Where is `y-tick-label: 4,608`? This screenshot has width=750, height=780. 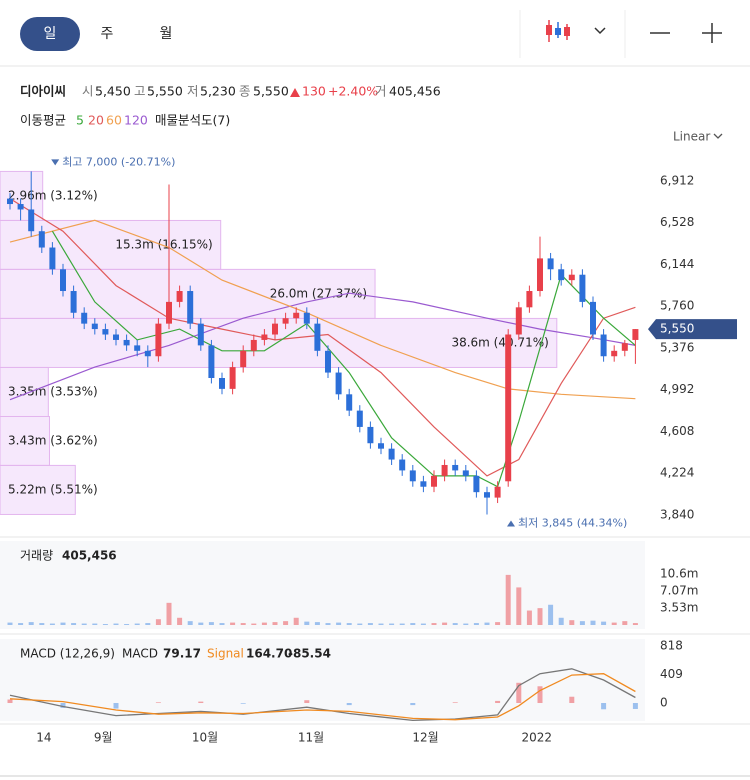 y-tick-label: 4,608 is located at coordinates (677, 431).